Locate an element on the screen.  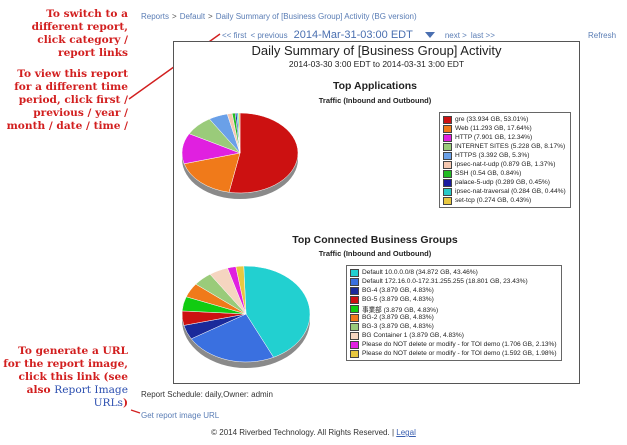
legend-item: Default 10.0.0.0/8 (34.872 GB, 43.46%) is located at coordinates (453, 272).